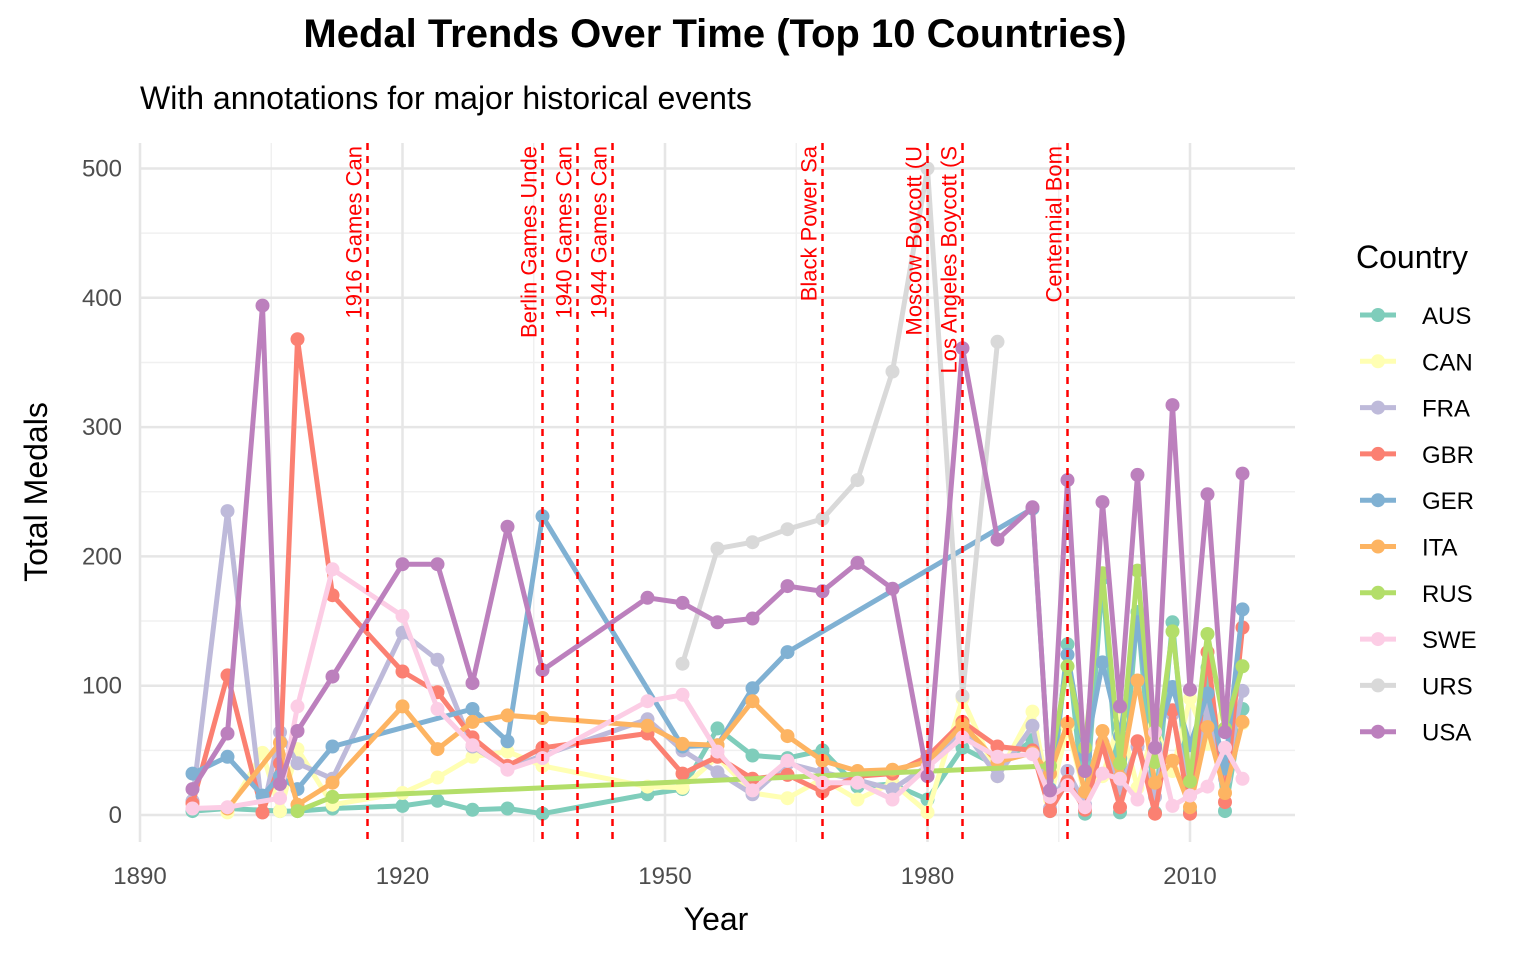 Image resolution: width=1536 pixels, height=960 pixels. What do you see at coordinates (1447, 686) in the screenshot?
I see `legend-label: URS` at bounding box center [1447, 686].